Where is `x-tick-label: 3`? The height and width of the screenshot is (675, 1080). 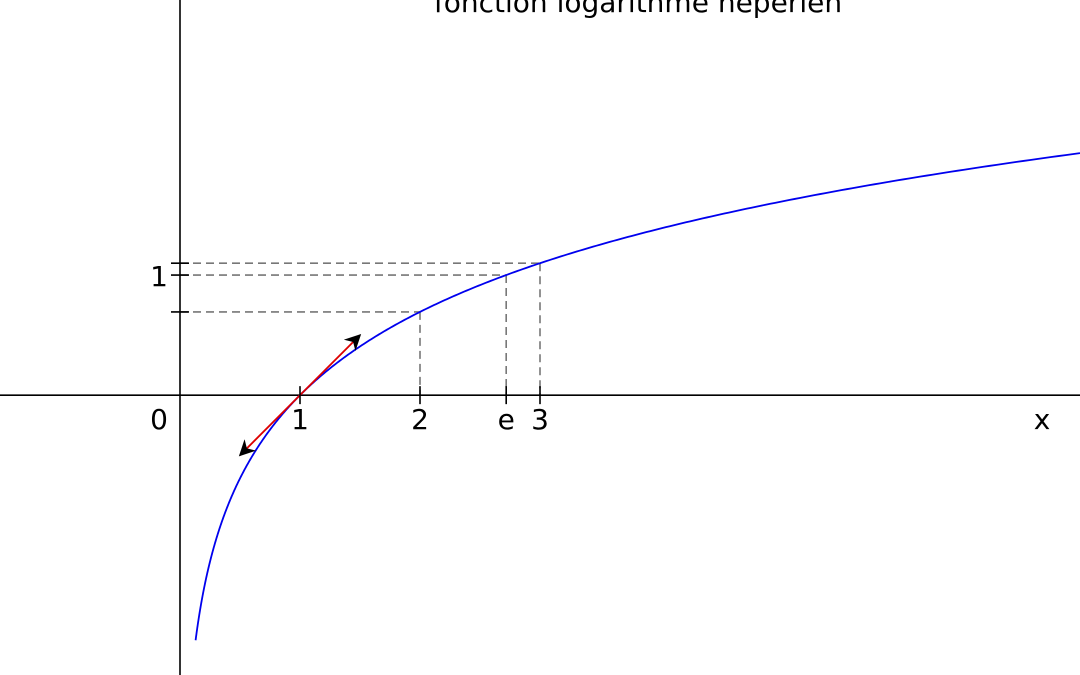 x-tick-label: 3 is located at coordinates (540, 419).